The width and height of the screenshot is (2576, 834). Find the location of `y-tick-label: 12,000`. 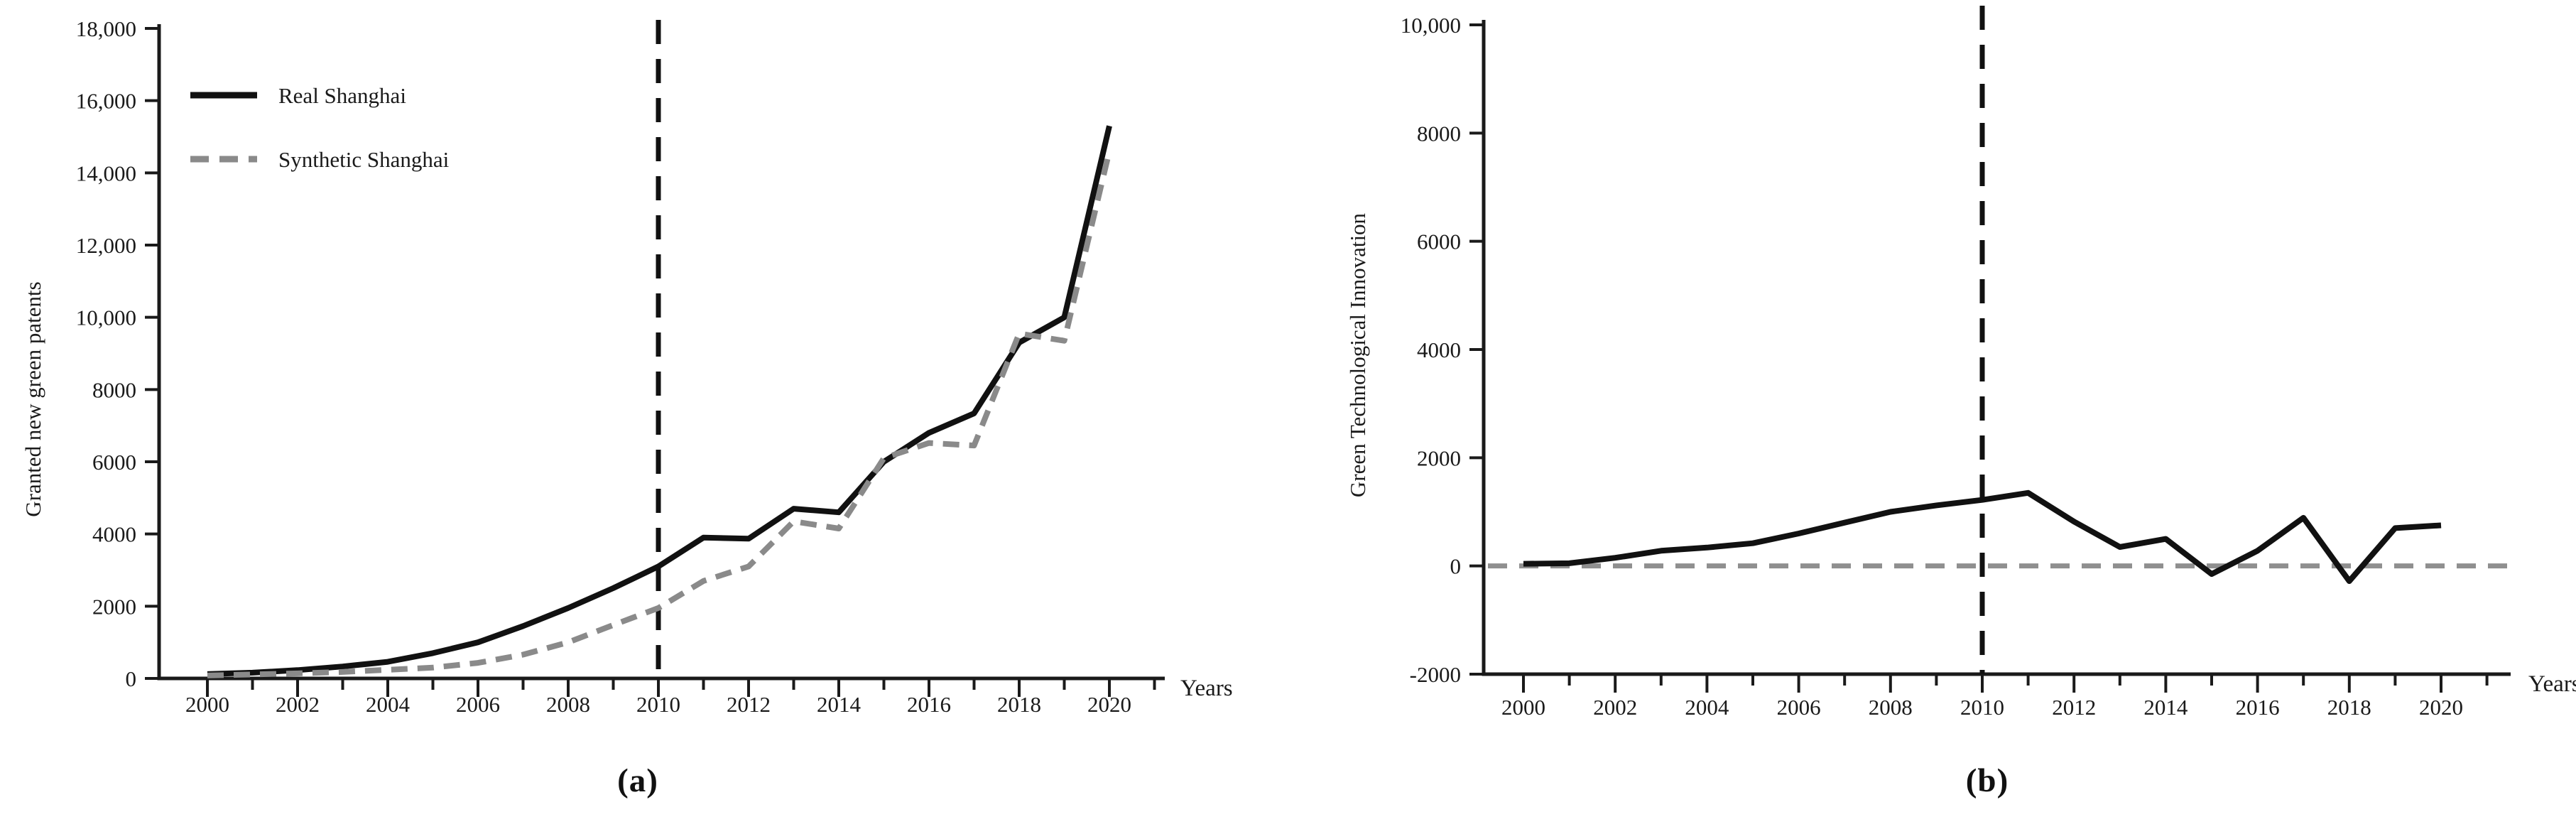

y-tick-label: 12,000 is located at coordinates (106, 245).